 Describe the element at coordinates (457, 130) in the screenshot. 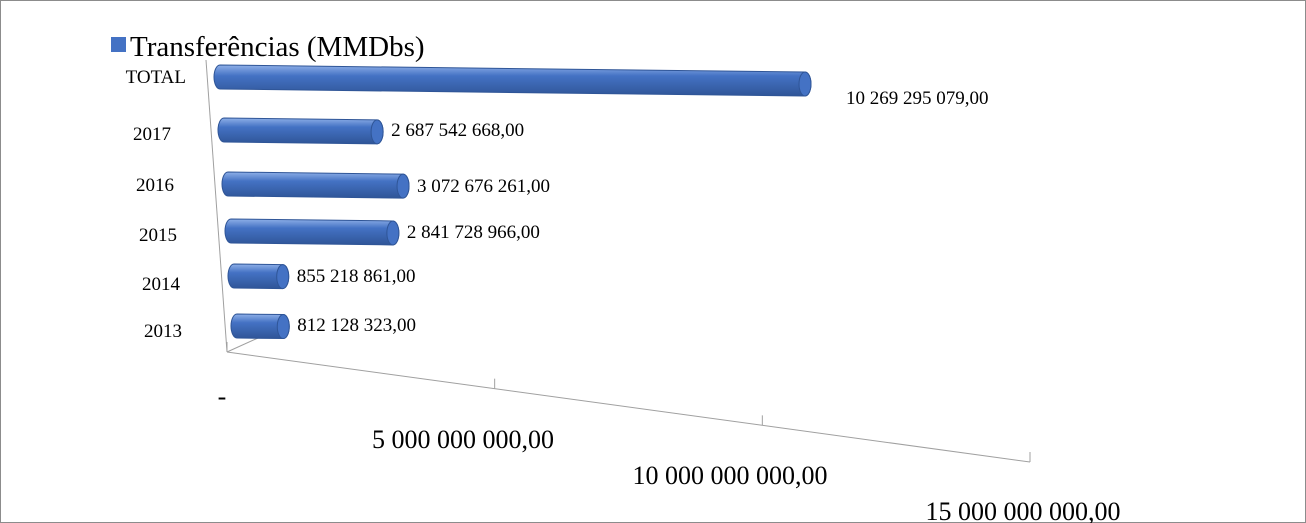

I see `data-label-2017: 2 687 542 668,00` at that location.